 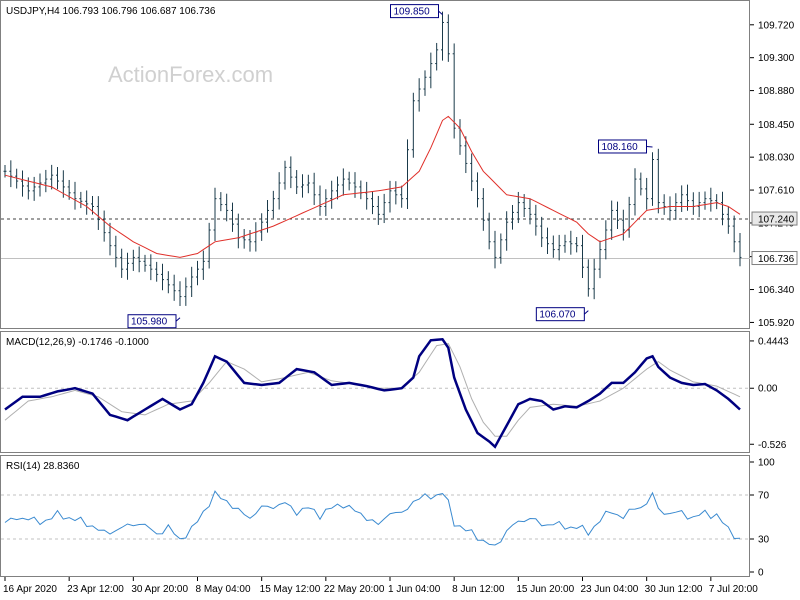 I want to click on x-axis-tick-label: 16 Apr 2020, so click(x=30, y=589).